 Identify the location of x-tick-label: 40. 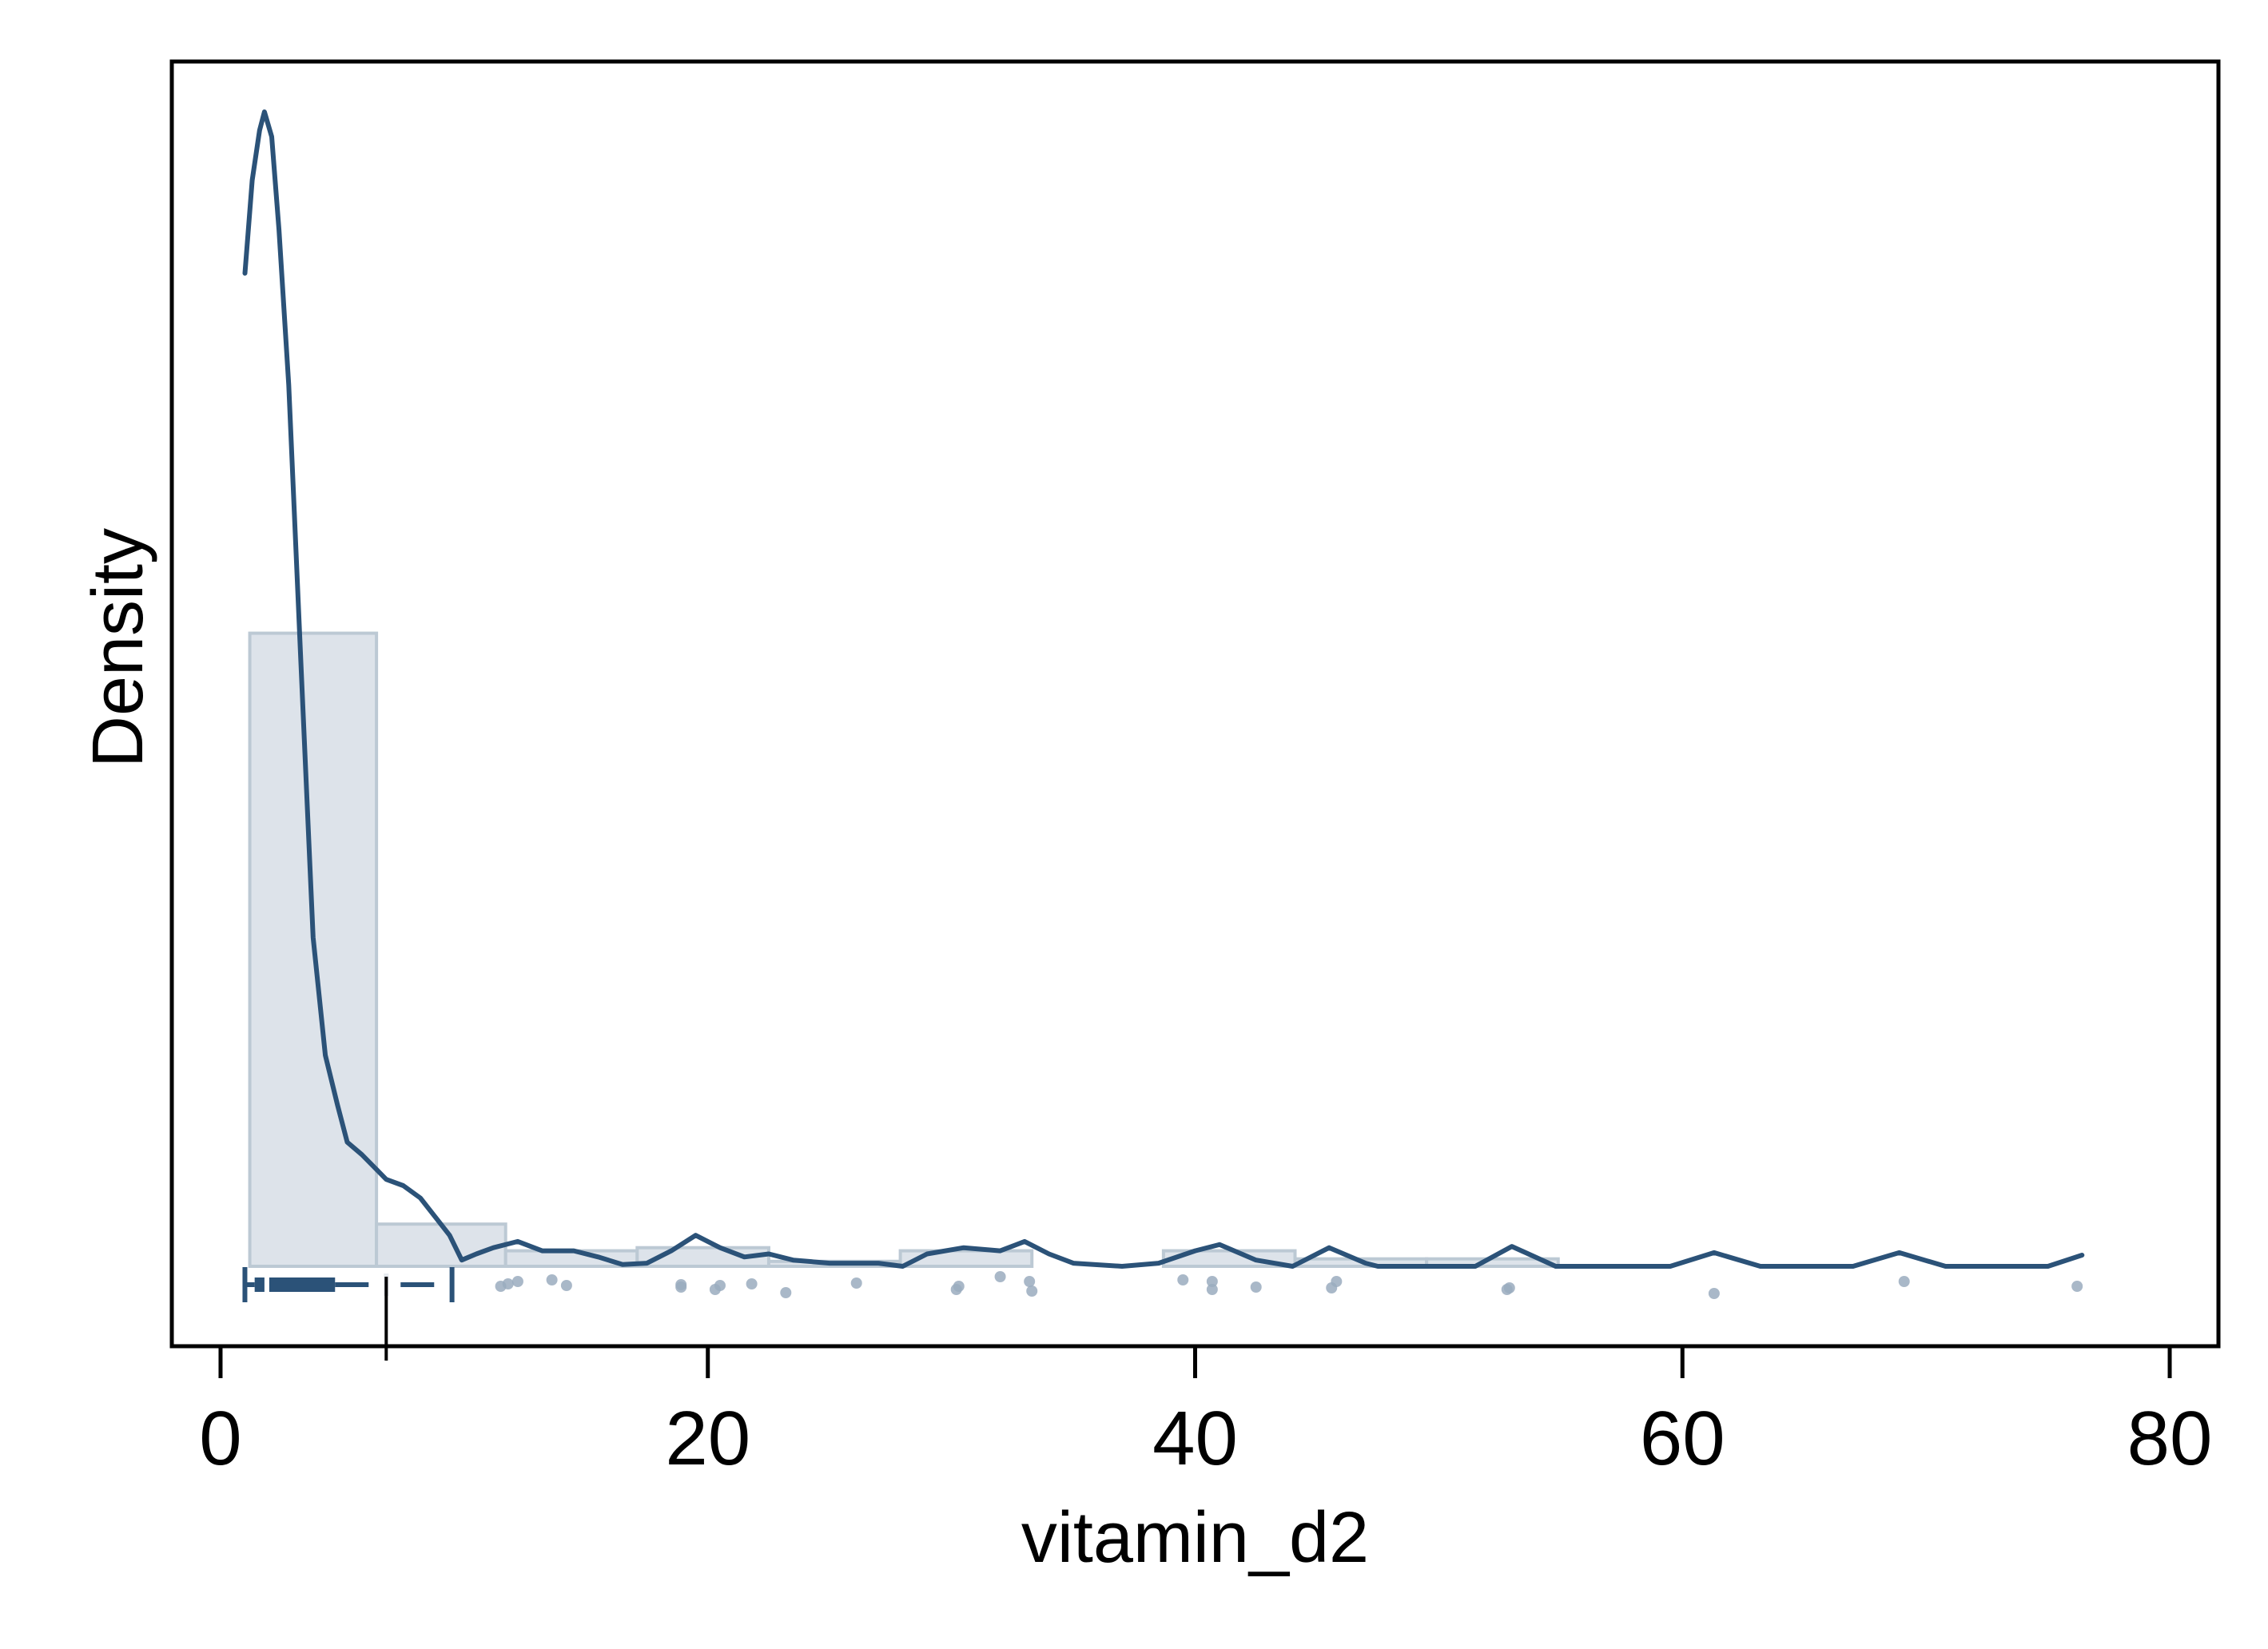
(1195, 1438).